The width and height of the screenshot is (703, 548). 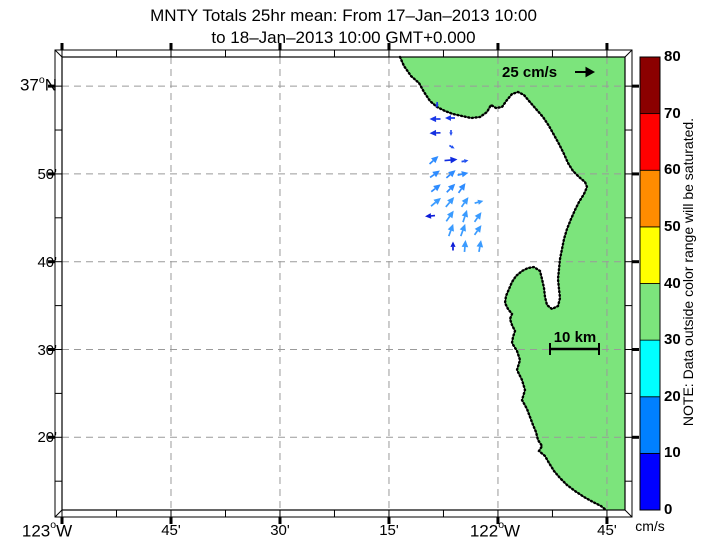 What do you see at coordinates (672, 56) in the screenshot?
I see `colorbar-tick-label: 80` at bounding box center [672, 56].